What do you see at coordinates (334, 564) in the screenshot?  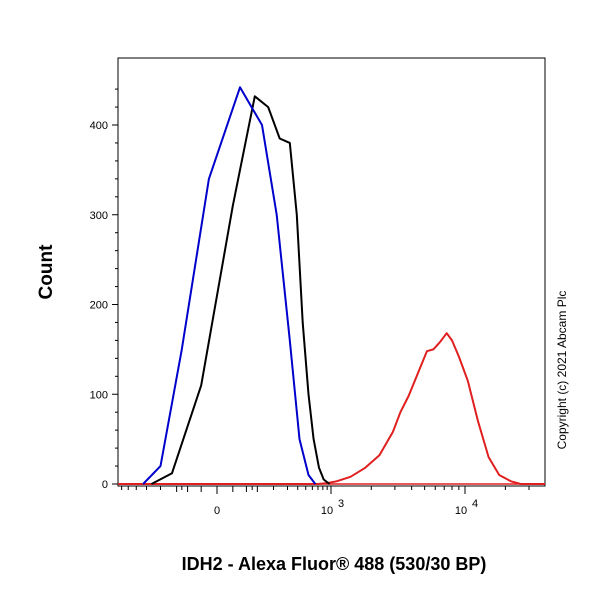 I see `x-axis-title: IDH2 - Alexa Fluor® 488 (530/30 BP)` at bounding box center [334, 564].